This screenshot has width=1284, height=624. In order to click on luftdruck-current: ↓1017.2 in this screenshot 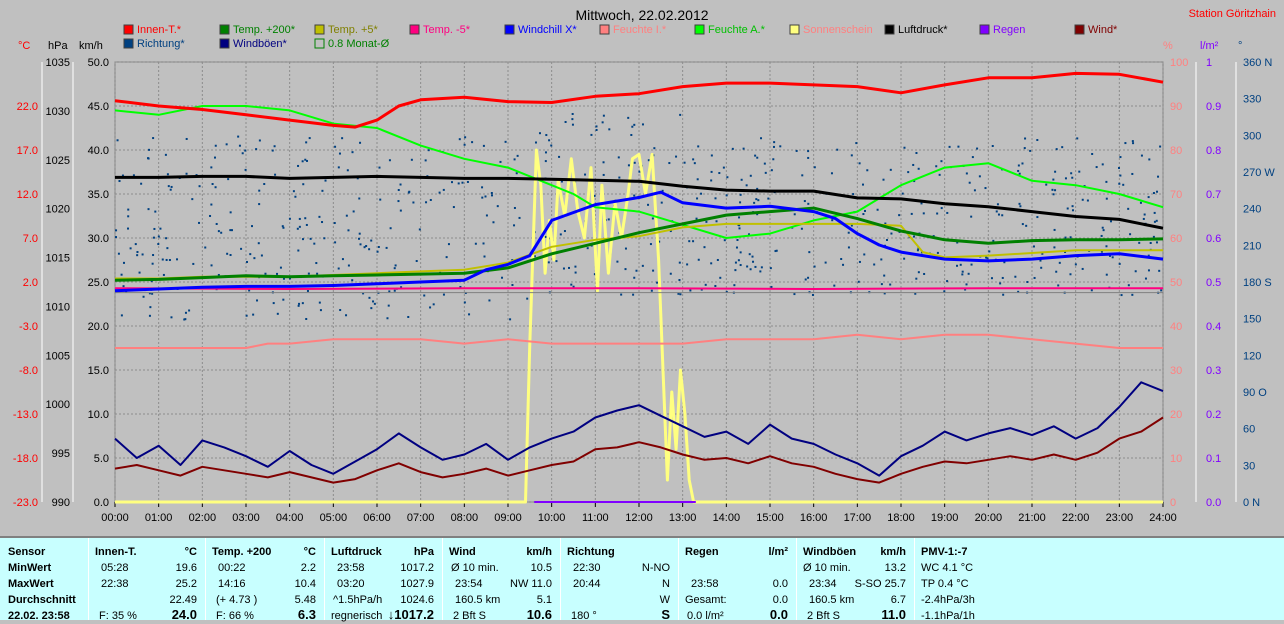, I will do `click(410, 614)`.